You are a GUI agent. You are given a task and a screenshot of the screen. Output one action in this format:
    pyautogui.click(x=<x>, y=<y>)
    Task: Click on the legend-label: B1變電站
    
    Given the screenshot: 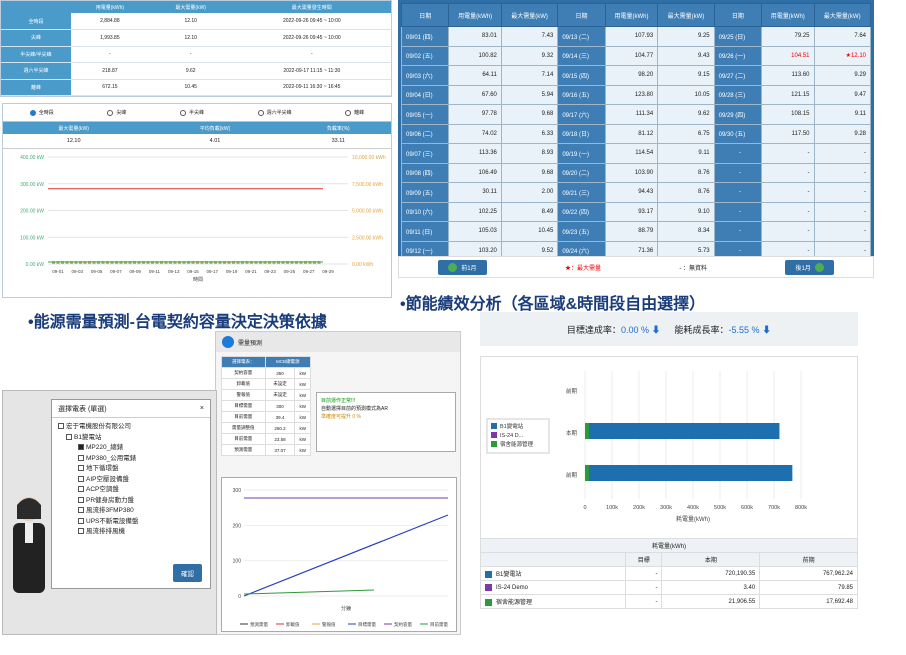 What is the action you would take?
    pyautogui.click(x=512, y=426)
    